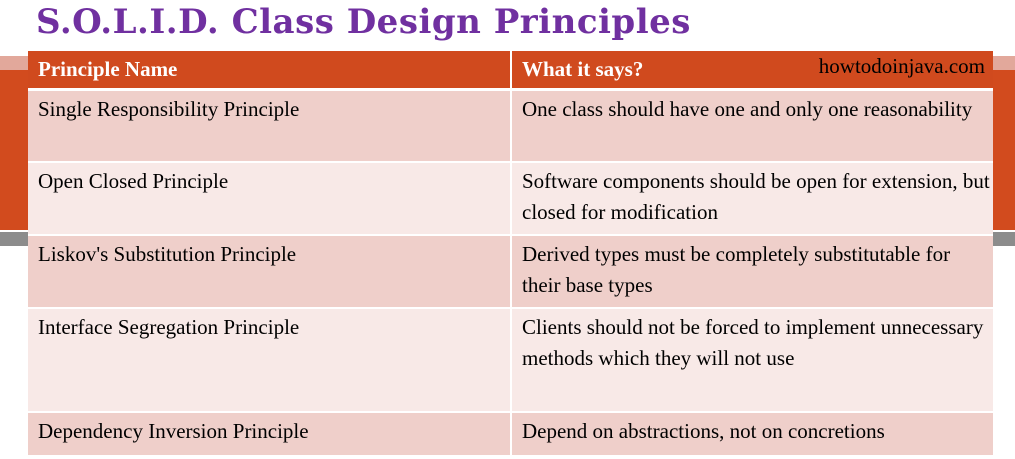  I want to click on principle-name-cell: Liskov's Substitution Principle, so click(269, 272).